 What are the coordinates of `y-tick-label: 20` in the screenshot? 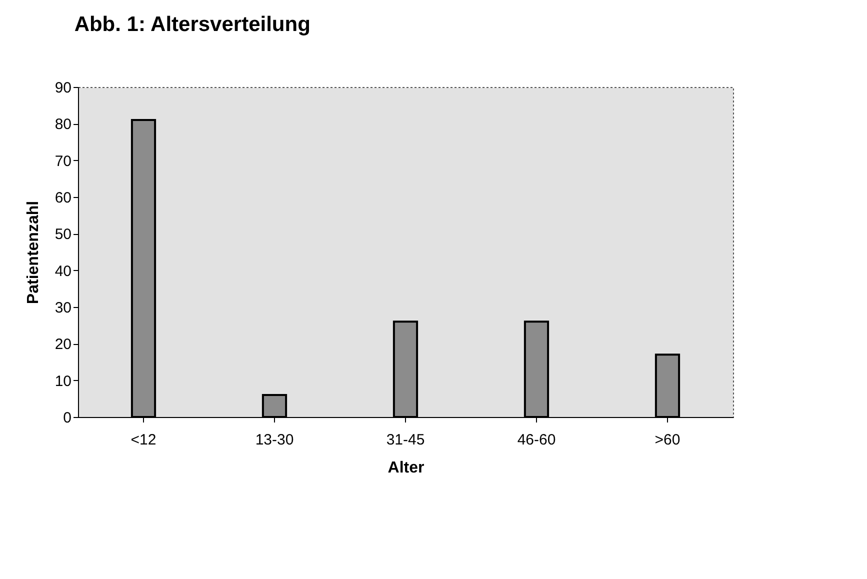 It's located at (63, 345).